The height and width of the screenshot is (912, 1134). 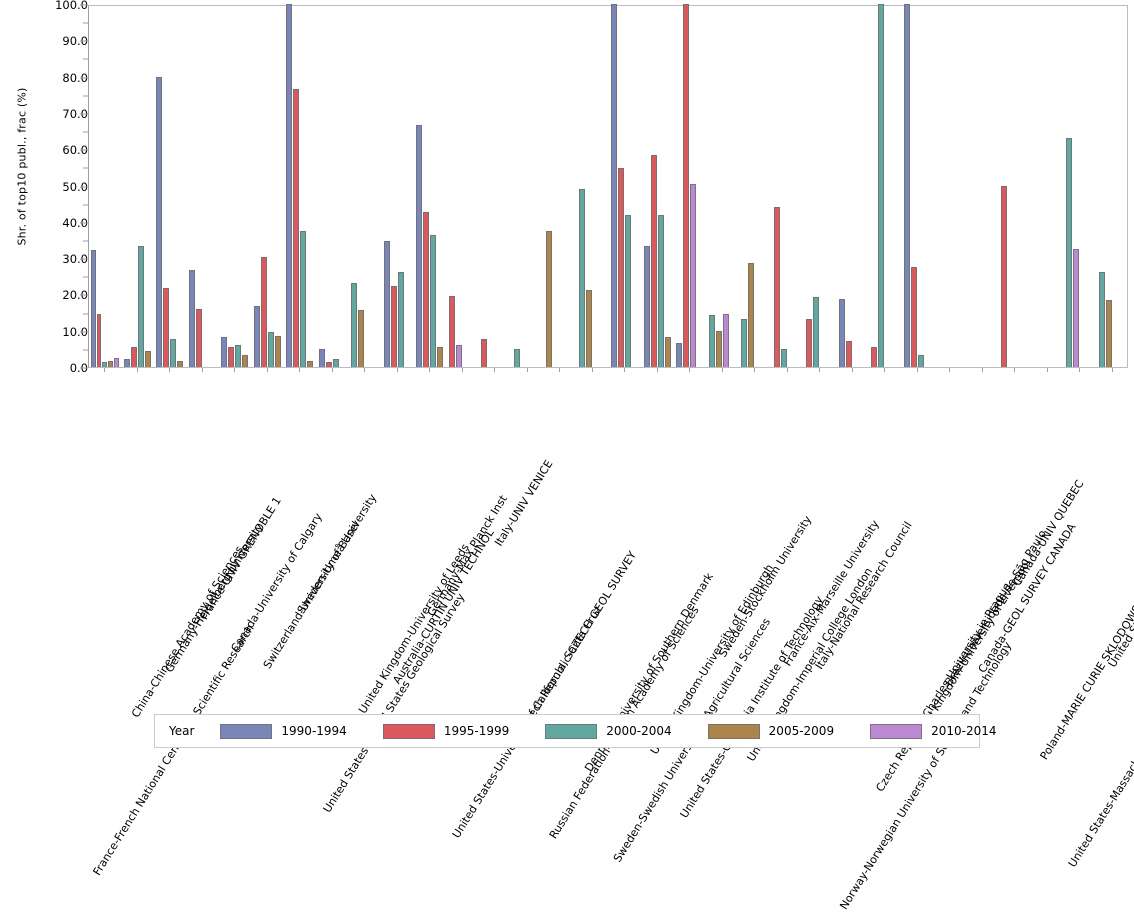 I want to click on x-tick-label: United Kingdom-University of Liverpool, so click(x=1021, y=560).